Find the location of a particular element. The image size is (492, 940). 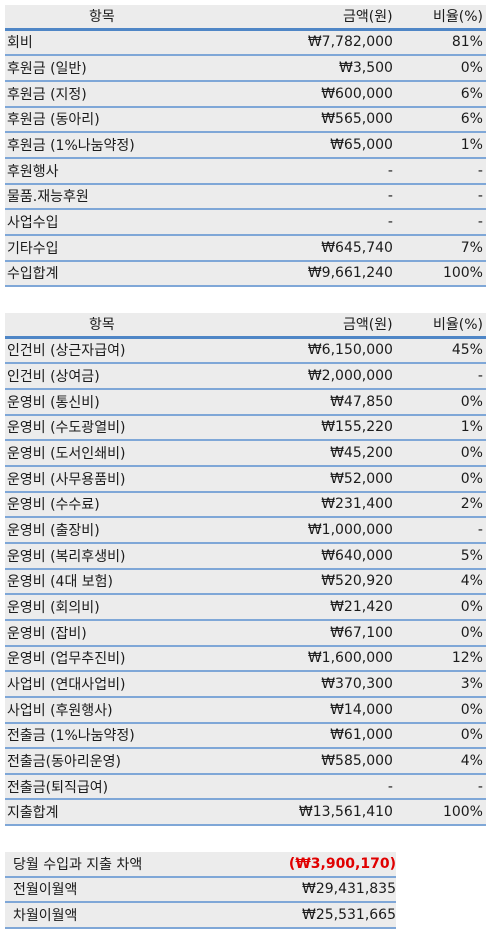

expense-item-cell: 운영비 (사무용품비) is located at coordinates (66, 479).